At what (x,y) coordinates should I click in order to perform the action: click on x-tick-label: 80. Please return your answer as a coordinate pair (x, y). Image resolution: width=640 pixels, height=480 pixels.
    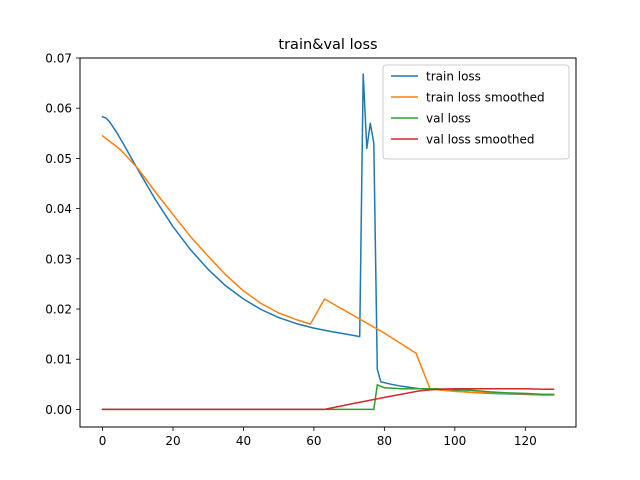
    Looking at the image, I should click on (384, 441).